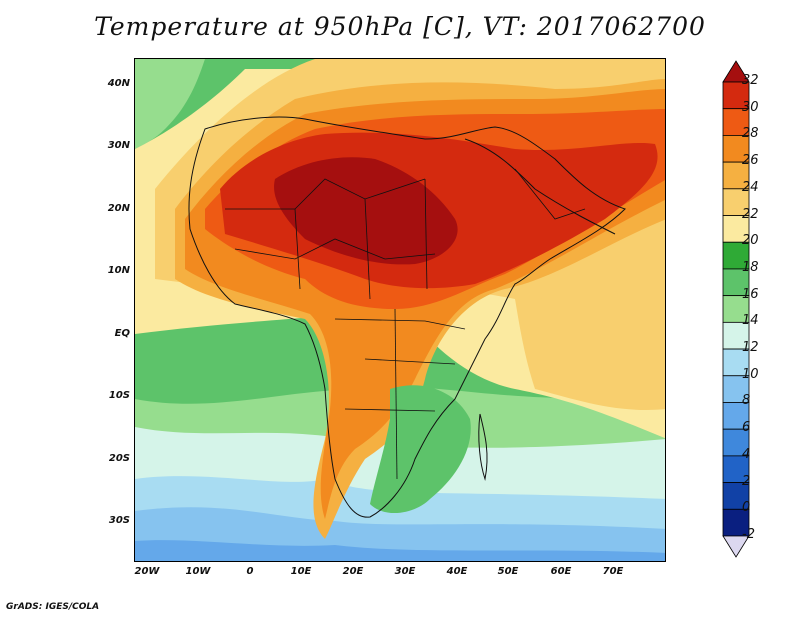  Describe the element at coordinates (119, 520) in the screenshot. I see `lat-label-30s: 30S` at that location.